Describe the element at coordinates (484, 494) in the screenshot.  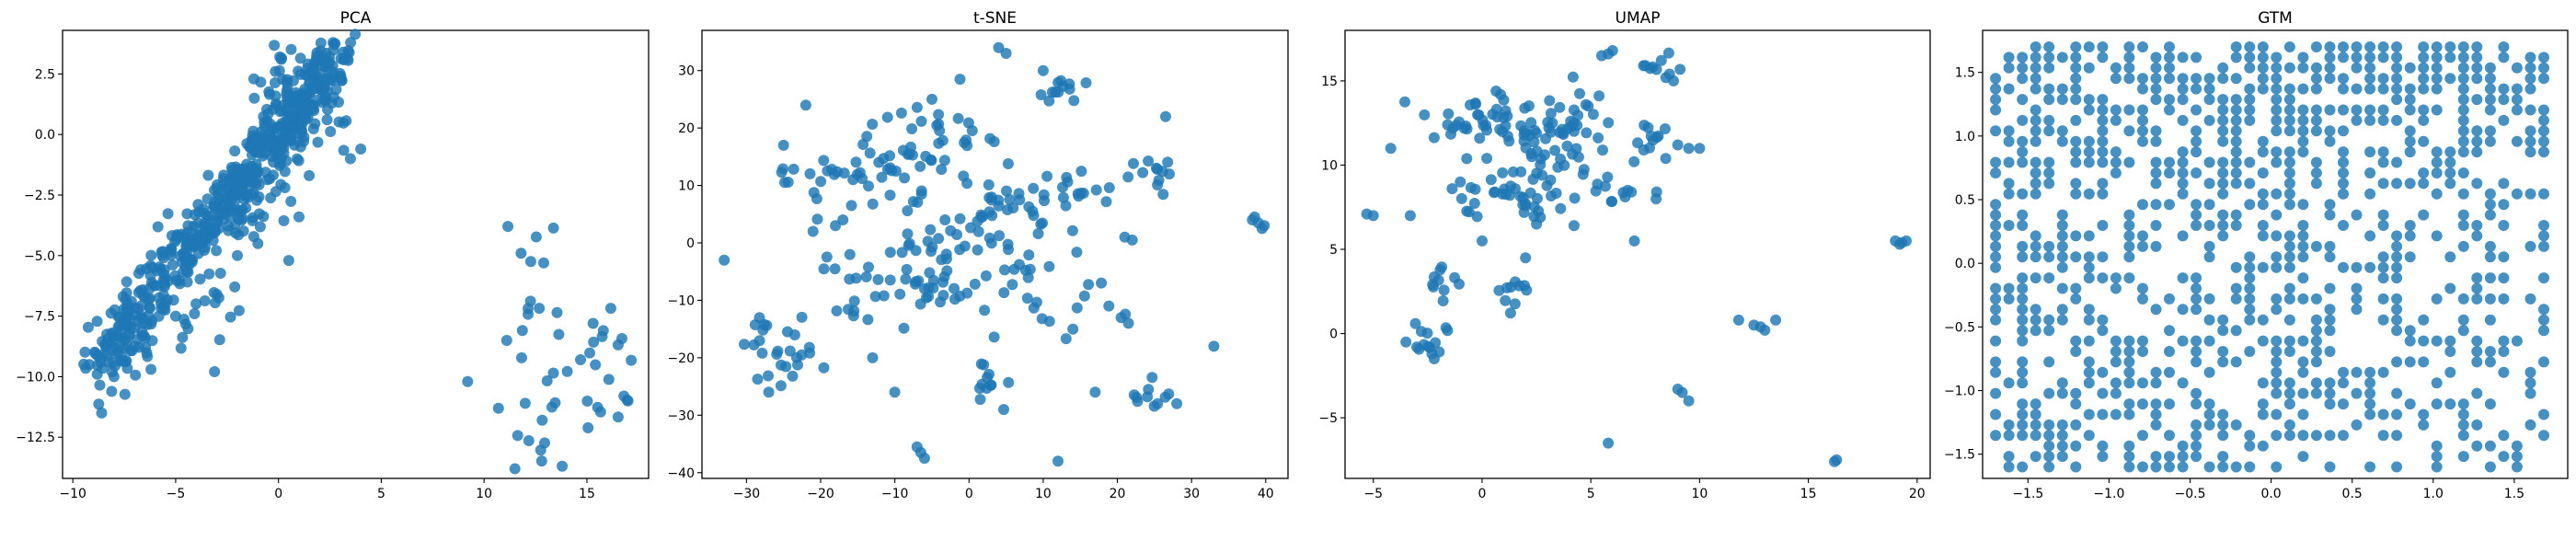
I see `x-tick-label: 10` at that location.